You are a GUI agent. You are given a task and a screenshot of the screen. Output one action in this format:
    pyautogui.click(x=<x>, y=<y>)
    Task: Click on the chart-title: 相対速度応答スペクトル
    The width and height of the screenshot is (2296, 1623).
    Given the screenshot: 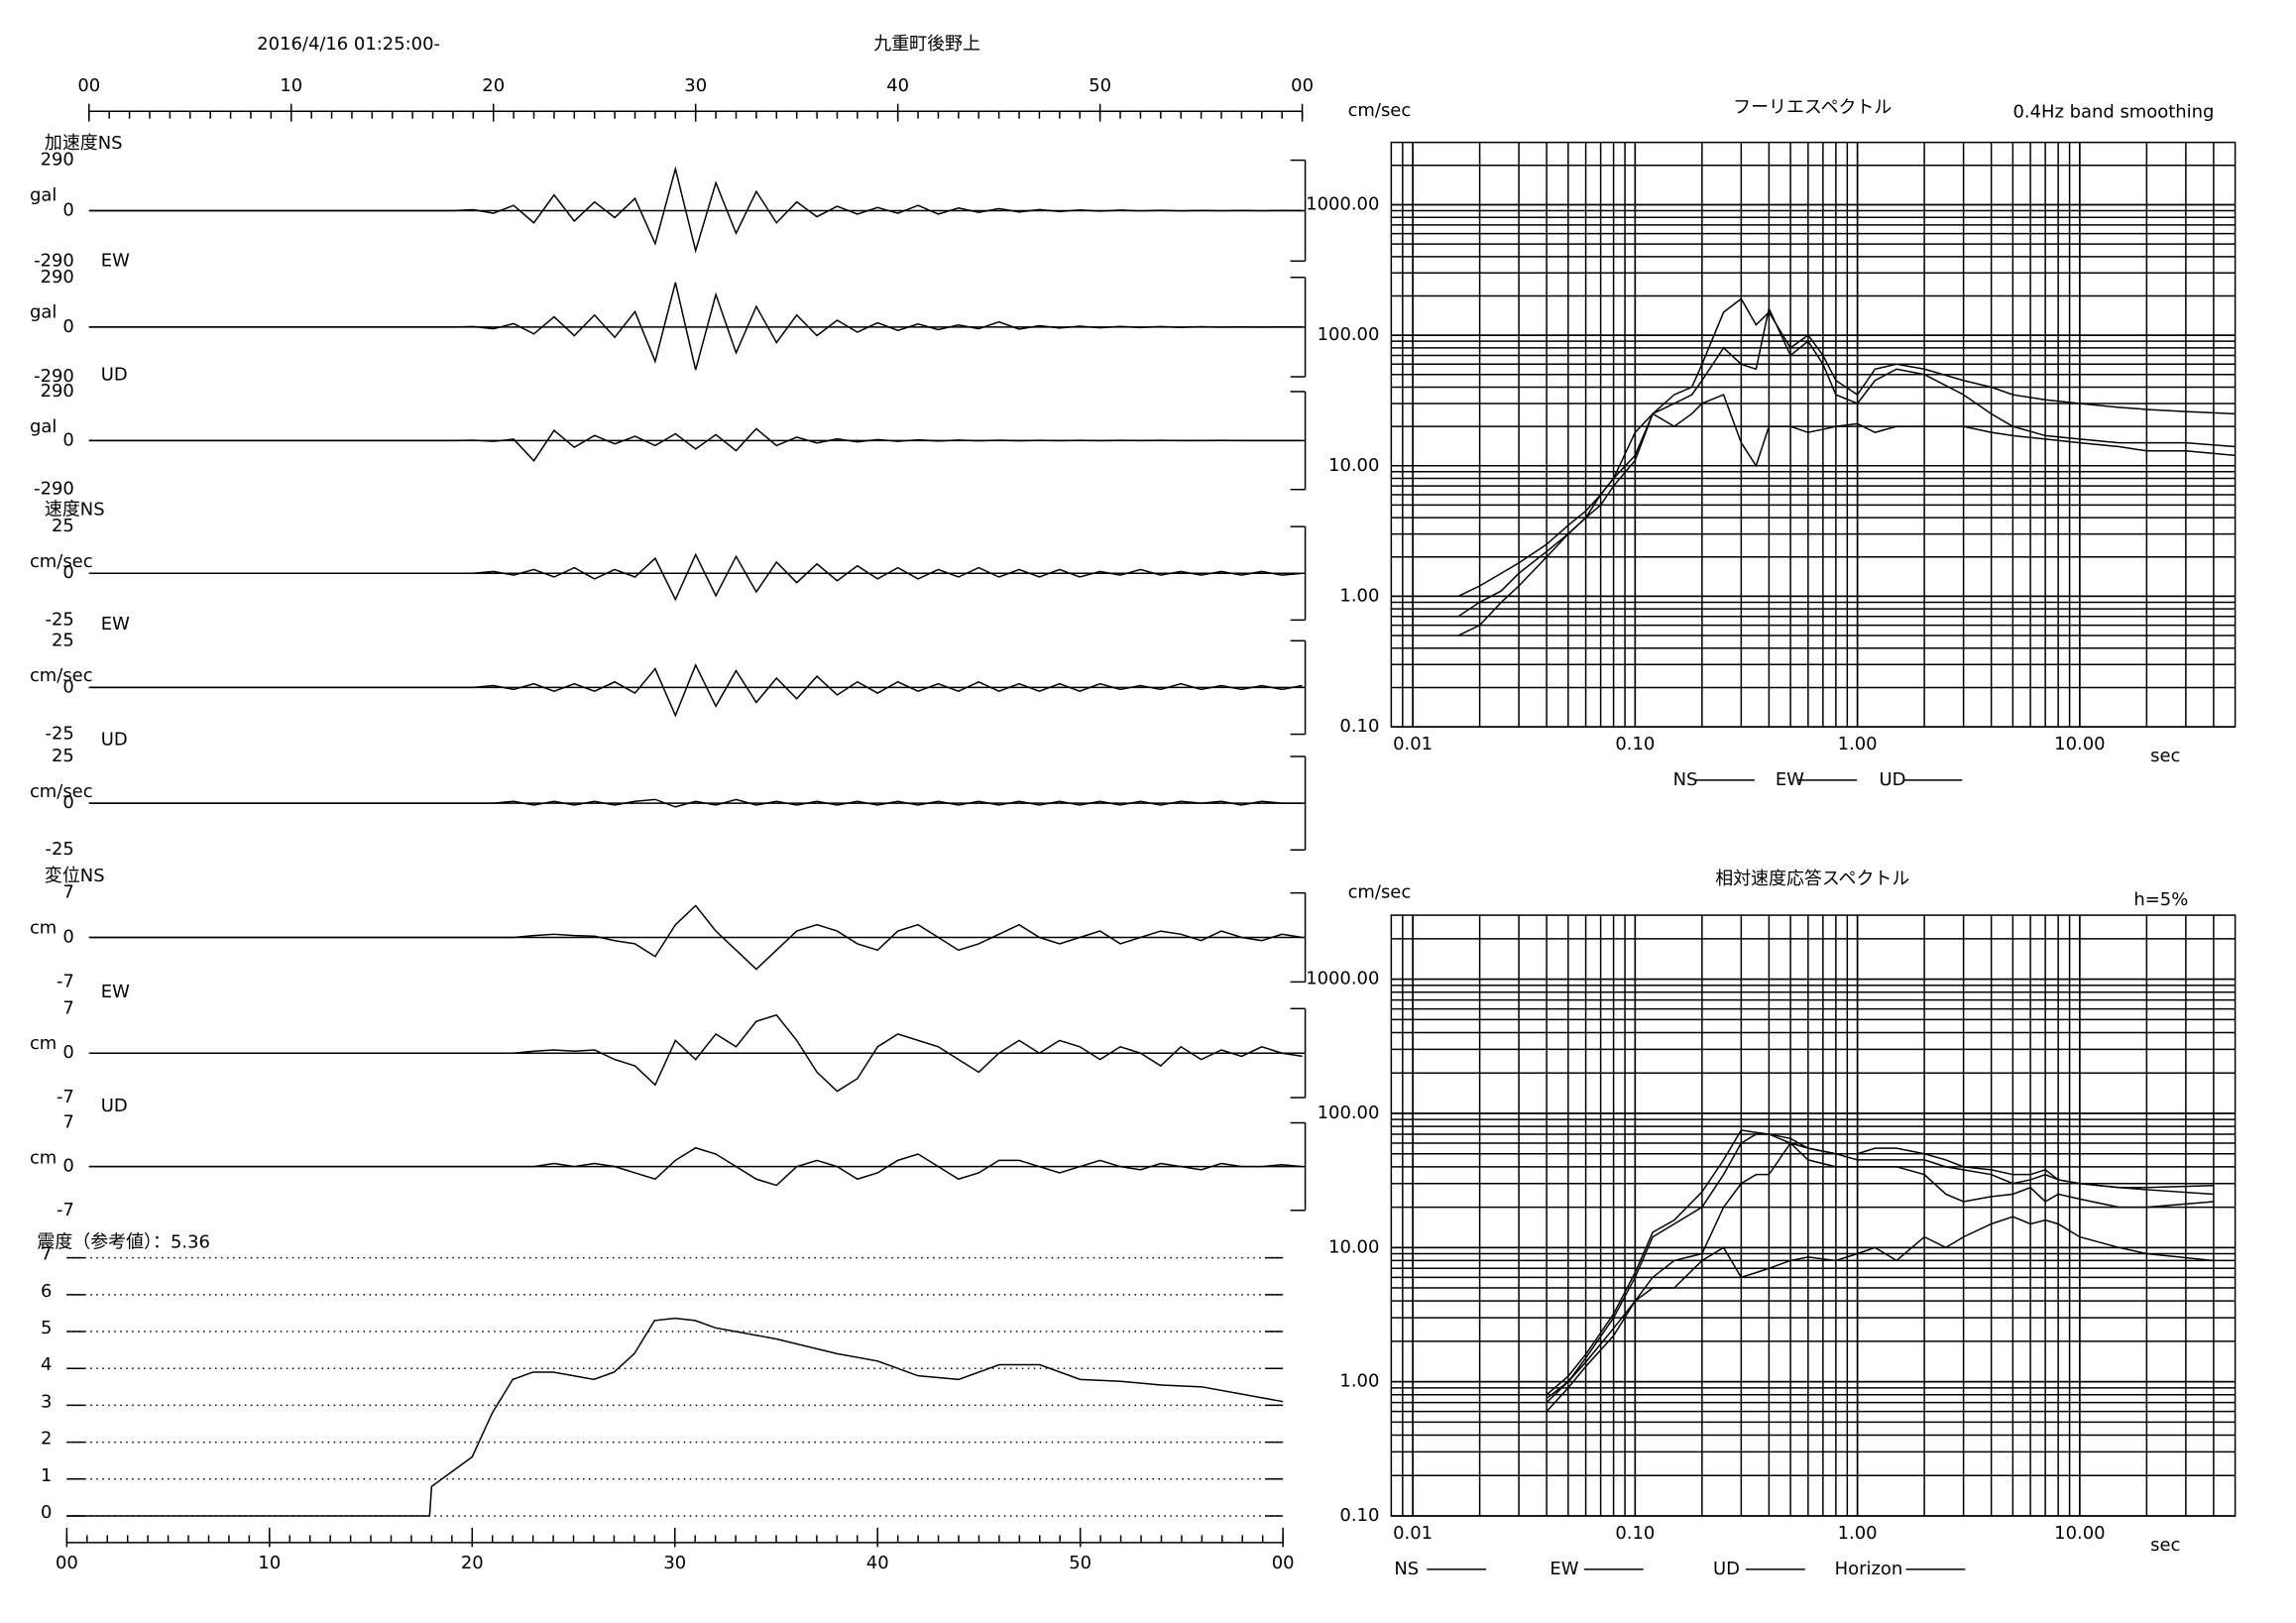 What is the action you would take?
    pyautogui.click(x=1812, y=879)
    